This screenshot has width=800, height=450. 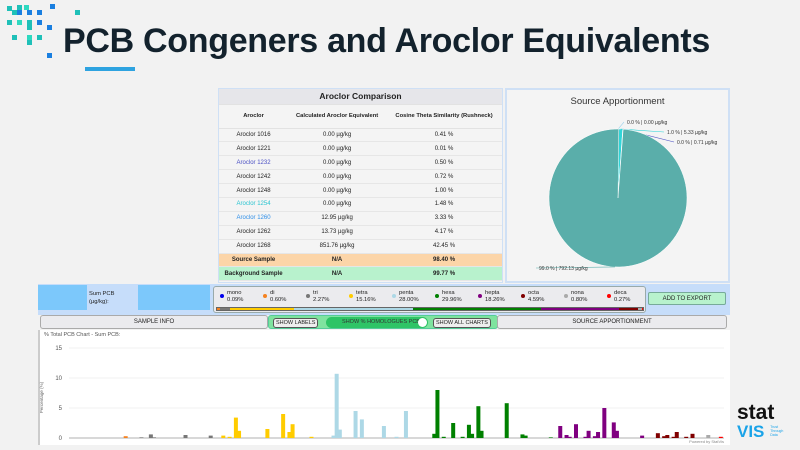 I want to click on show-homologues-toggle: SHOW % HOMOLOGUES PCB, so click(x=377, y=322).